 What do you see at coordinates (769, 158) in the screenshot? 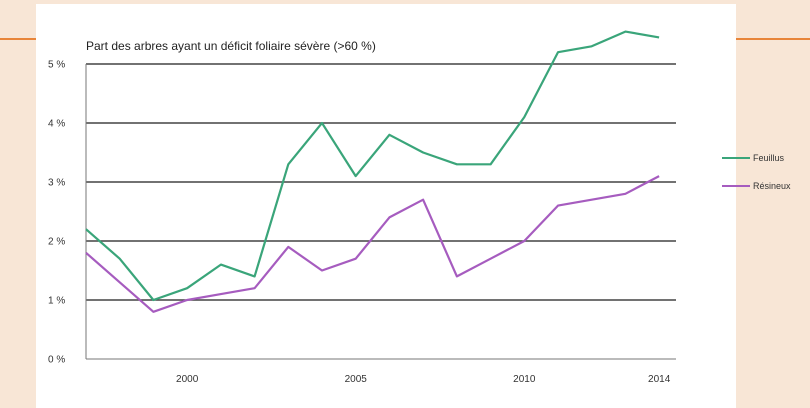
I see `legend-label: Feuillus` at bounding box center [769, 158].